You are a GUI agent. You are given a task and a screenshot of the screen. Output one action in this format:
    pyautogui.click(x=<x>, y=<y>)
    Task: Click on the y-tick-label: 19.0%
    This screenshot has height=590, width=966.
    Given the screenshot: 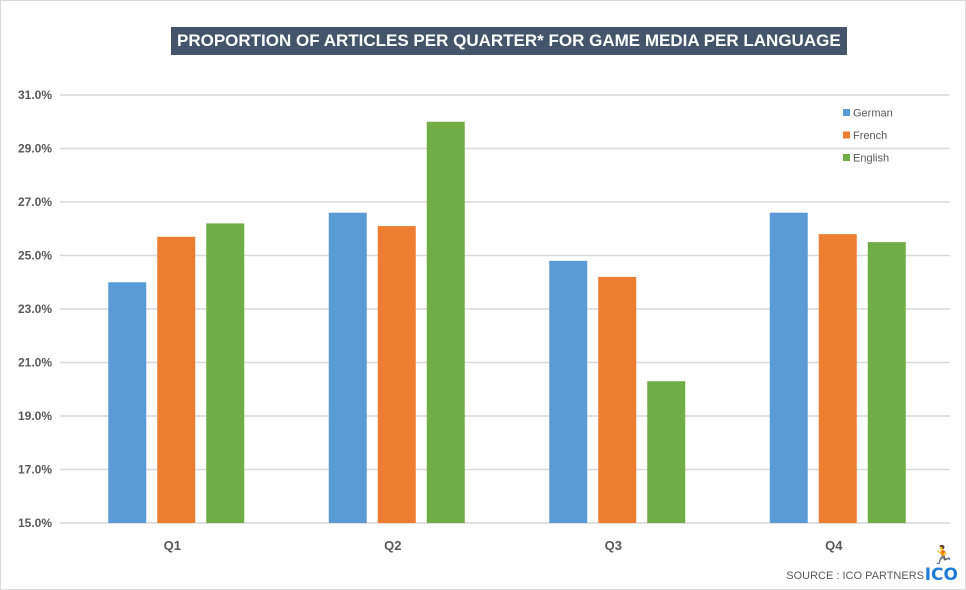 What is the action you would take?
    pyautogui.click(x=35, y=416)
    